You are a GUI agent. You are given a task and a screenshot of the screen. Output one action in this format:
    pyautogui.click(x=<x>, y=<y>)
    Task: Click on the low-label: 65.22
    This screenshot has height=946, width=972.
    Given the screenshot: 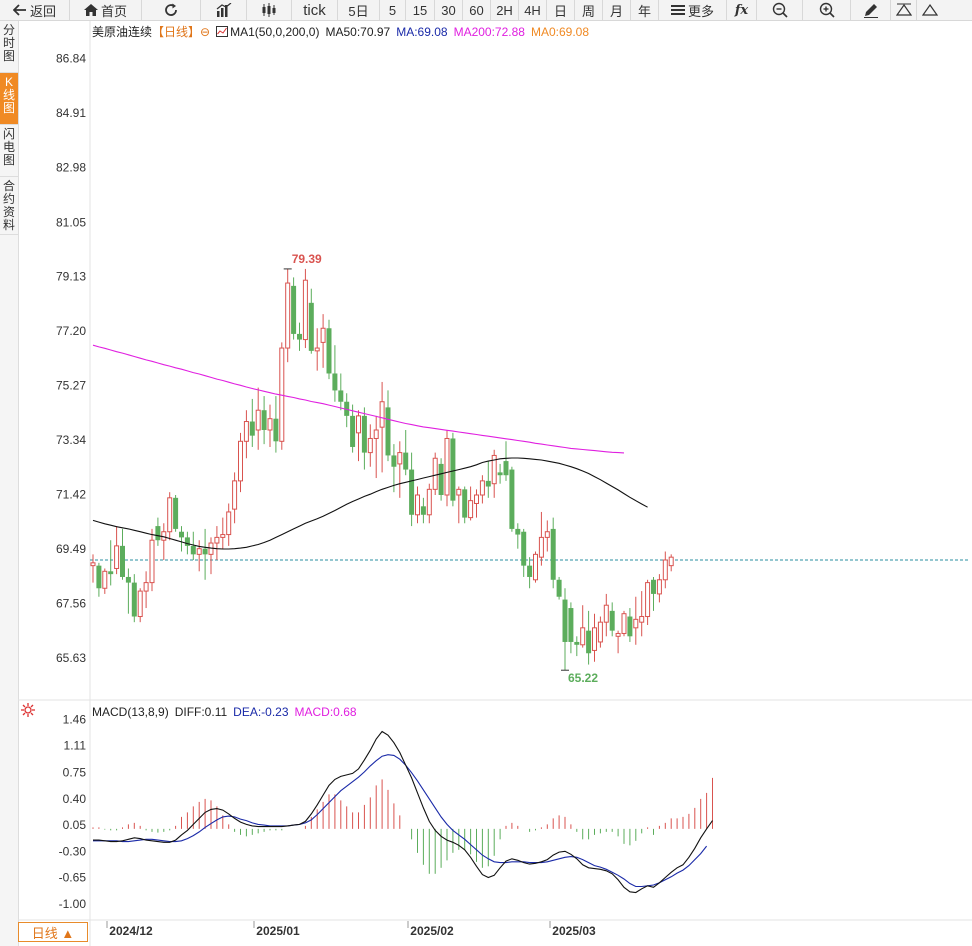 What is the action you would take?
    pyautogui.click(x=583, y=678)
    